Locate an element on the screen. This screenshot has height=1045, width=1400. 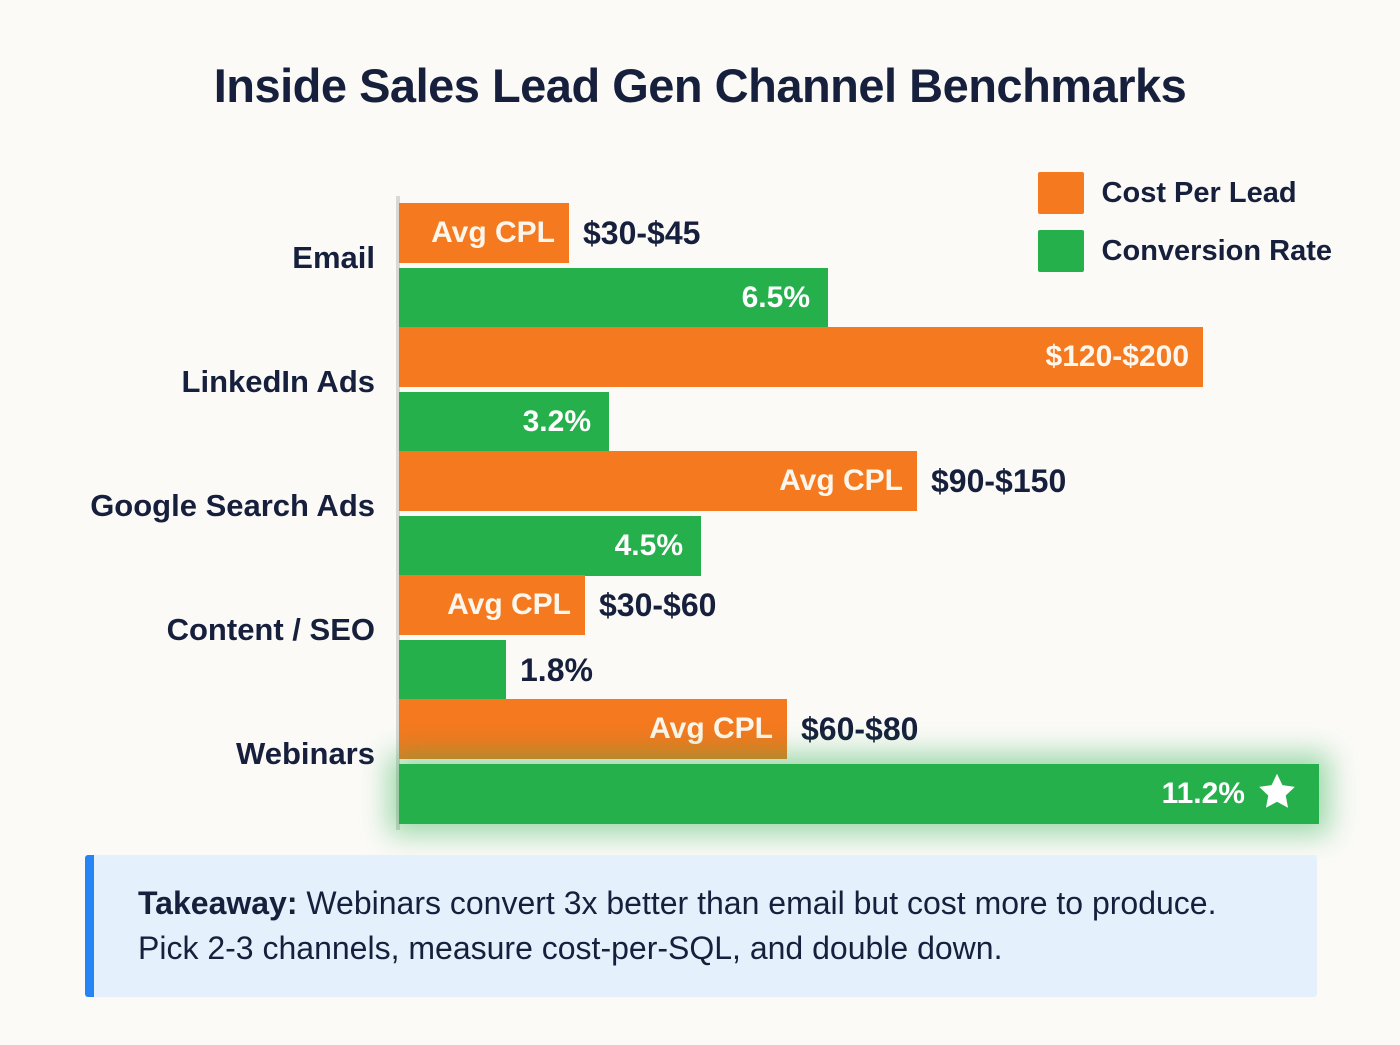
bar-row: Content / SEO Avg CPL $30-$60 1.8% is located at coordinates (700, 634).